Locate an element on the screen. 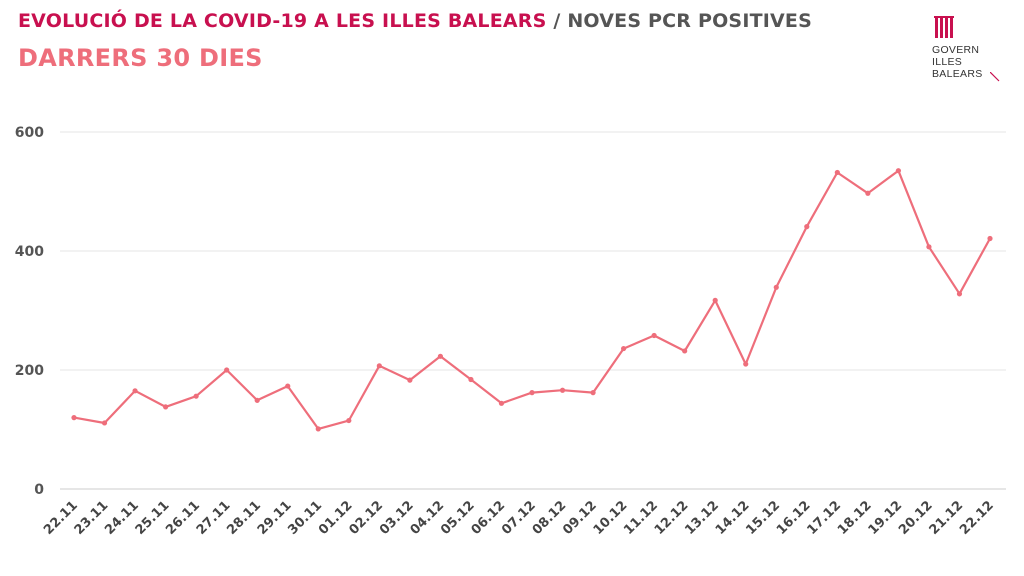  x-tick-label: 20.12 is located at coordinates (916, 518).